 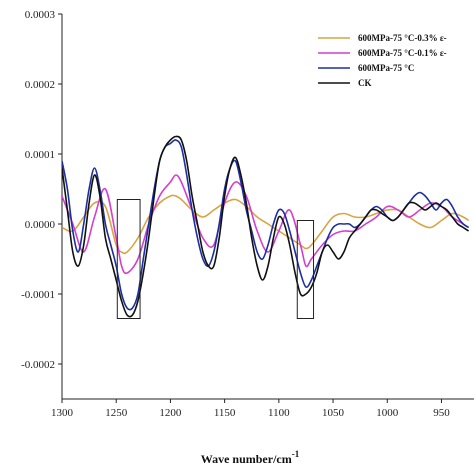 I want to click on y-tick-label: 0.0002, so click(x=40, y=85).